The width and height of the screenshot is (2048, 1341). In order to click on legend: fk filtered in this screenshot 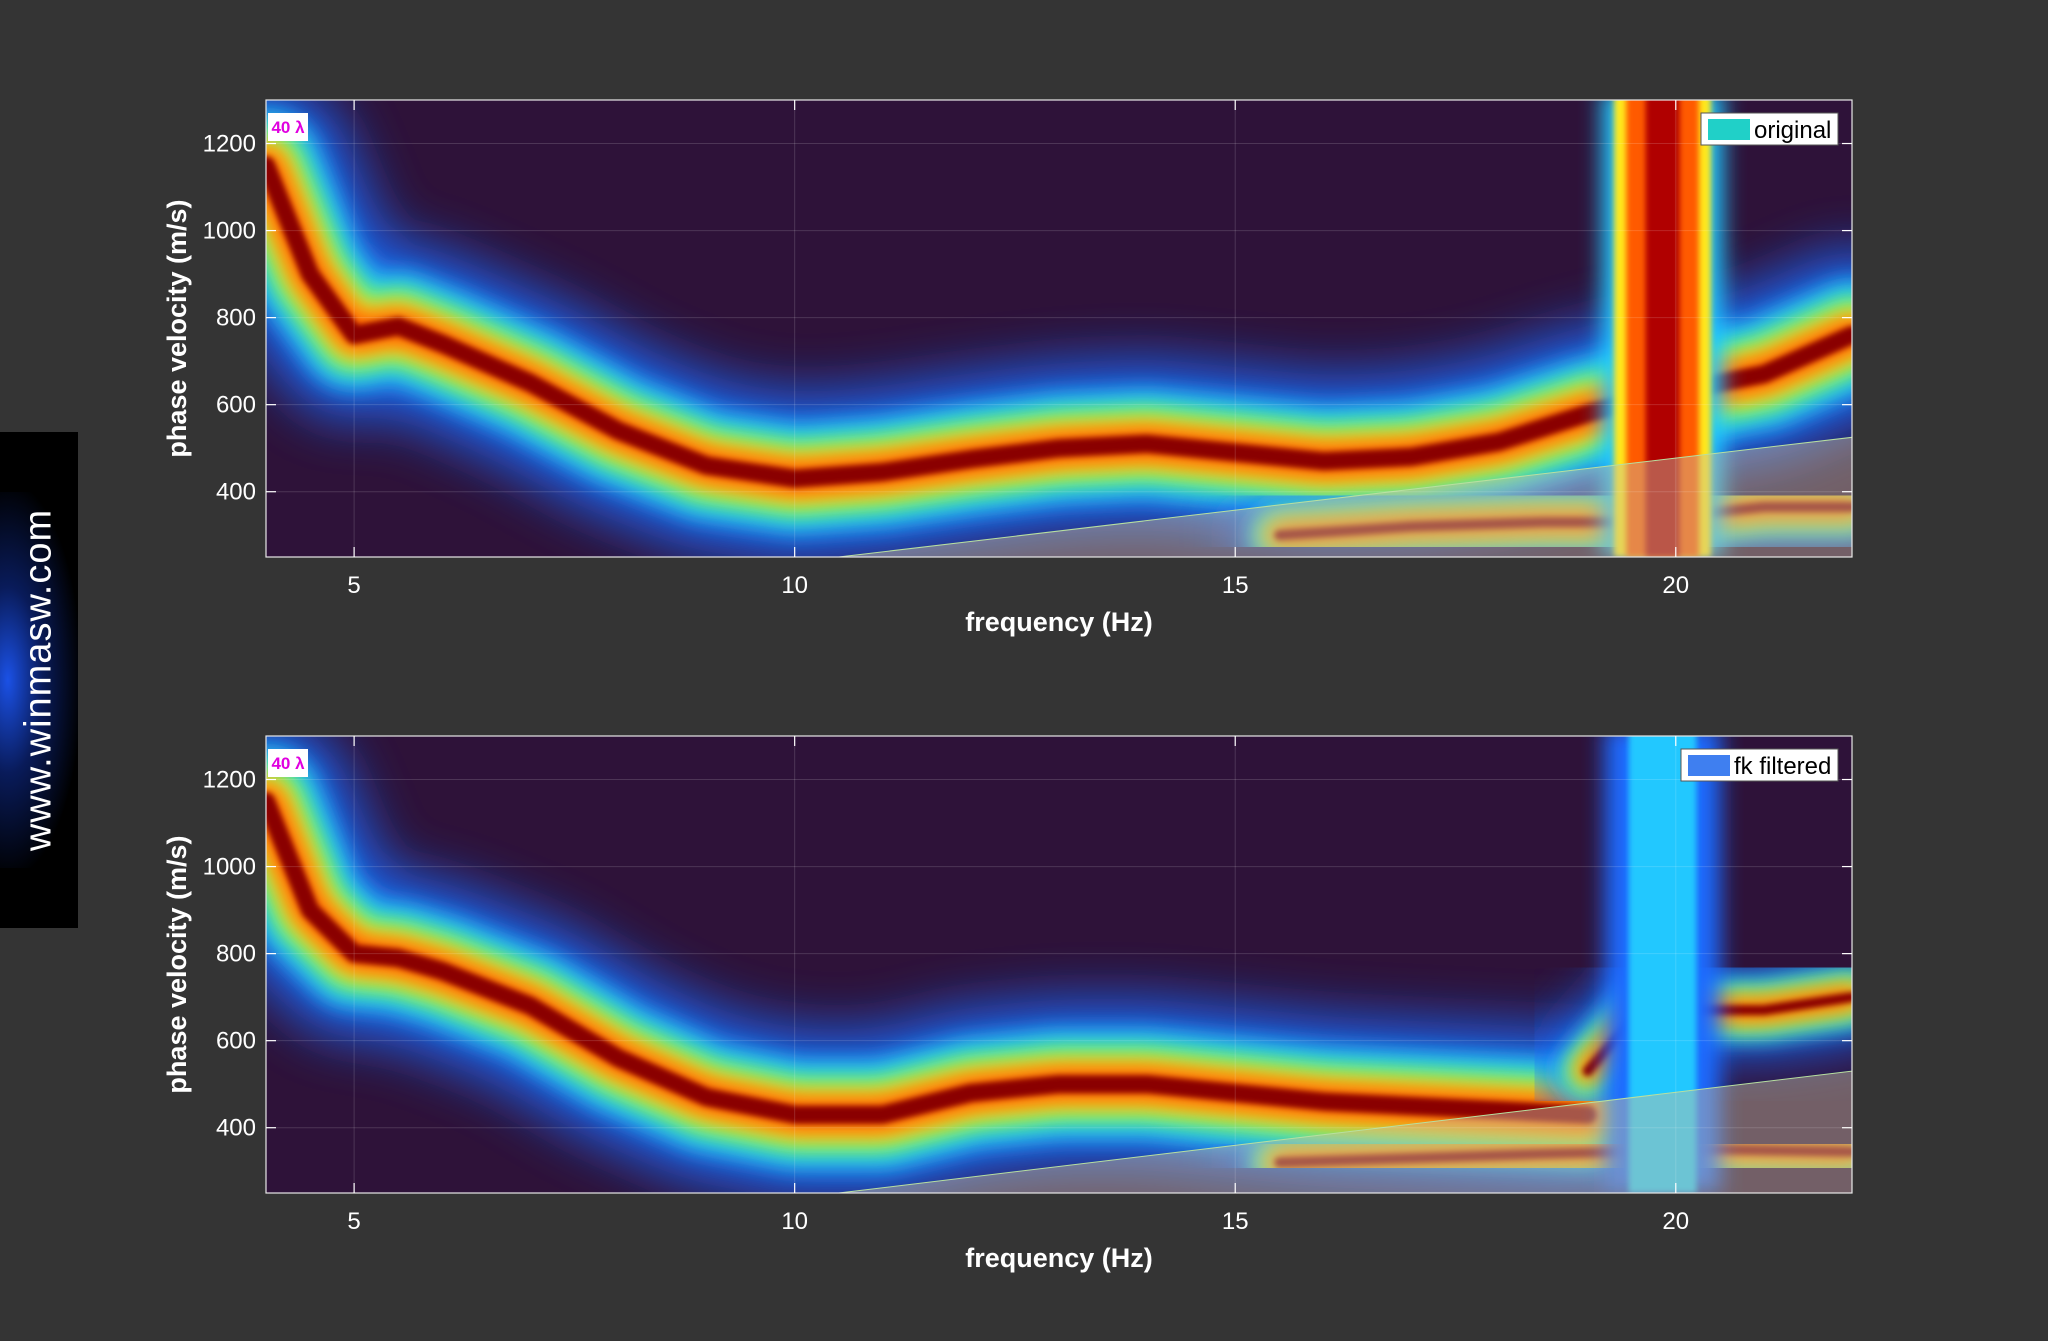, I will do `click(1759, 765)`.